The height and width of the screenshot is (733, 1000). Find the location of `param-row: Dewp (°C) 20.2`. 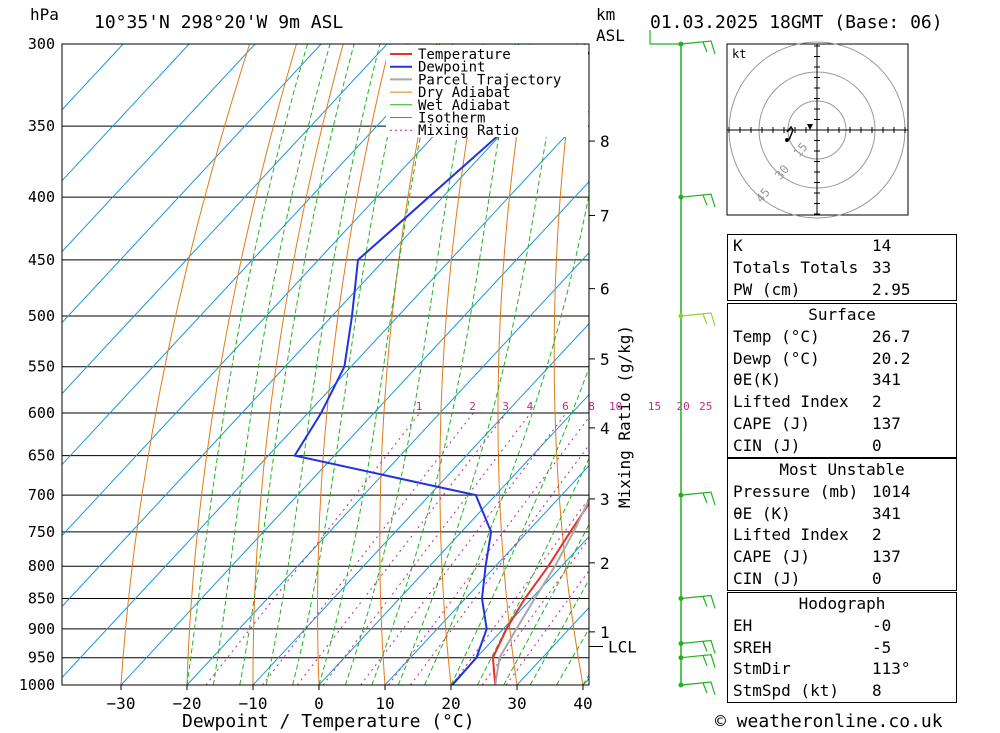

param-row: Dewp (°C) 20.2 is located at coordinates (842, 359).